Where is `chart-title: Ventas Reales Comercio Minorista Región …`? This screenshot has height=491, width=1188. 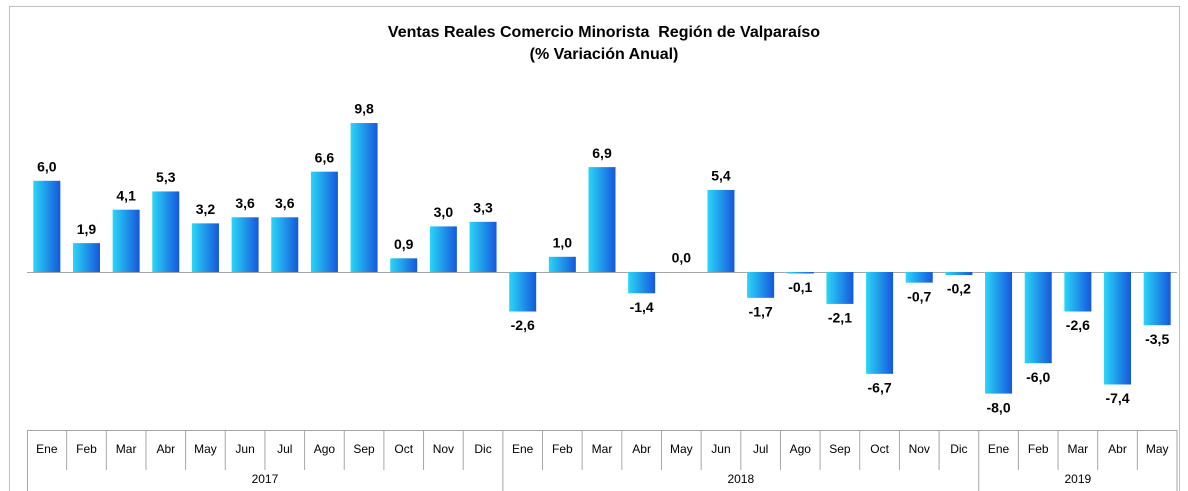
chart-title: Ventas Reales Comercio Minorista Región … is located at coordinates (604, 32).